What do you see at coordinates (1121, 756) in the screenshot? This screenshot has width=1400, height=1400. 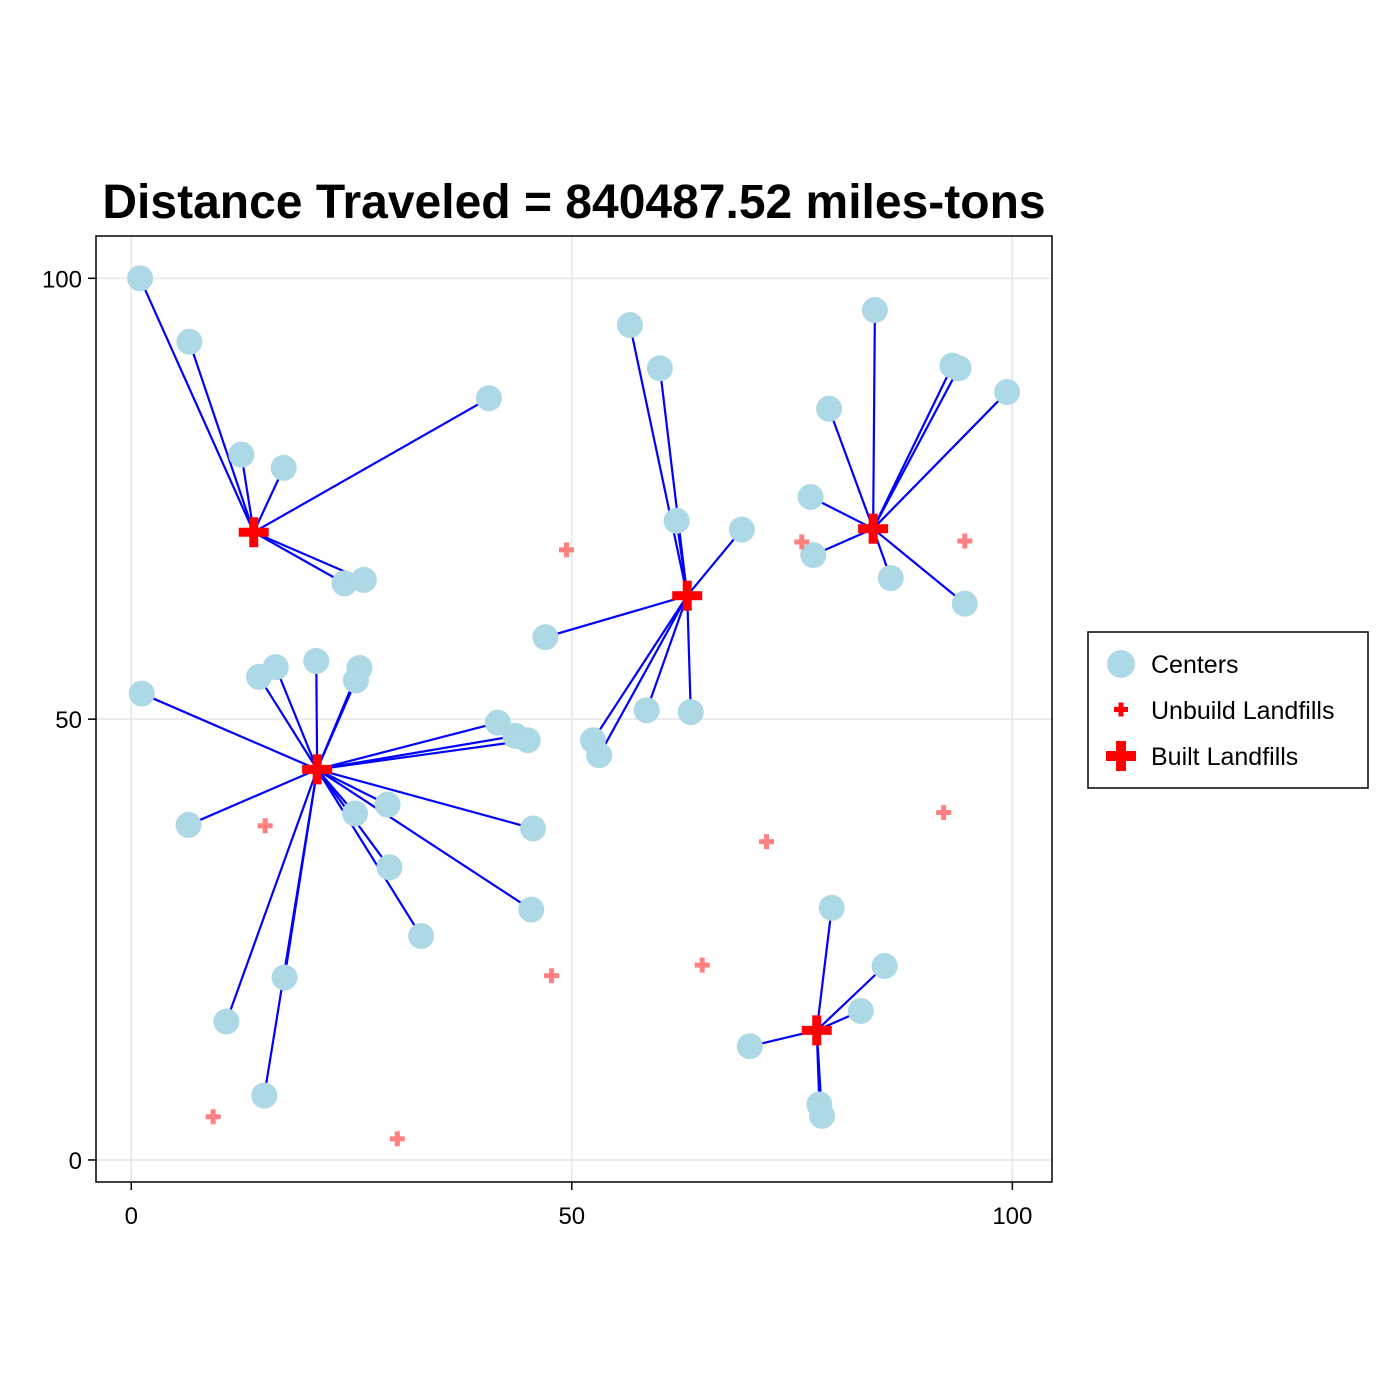 I see `legend-built-marker` at bounding box center [1121, 756].